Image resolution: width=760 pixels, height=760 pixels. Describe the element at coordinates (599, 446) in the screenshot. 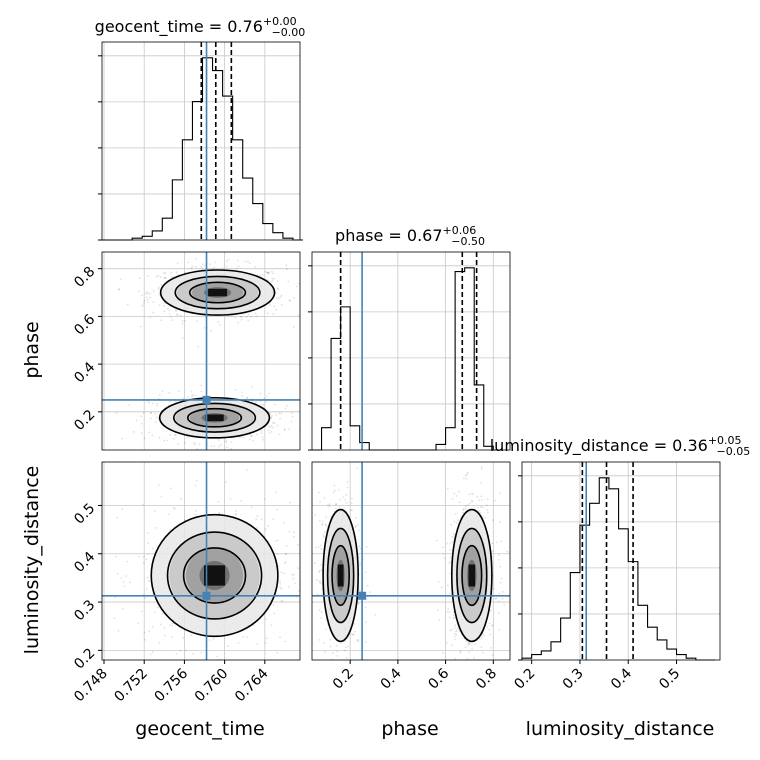

I see `title-luminosity-distance-main: luminosity_distance = 0.36` at that location.